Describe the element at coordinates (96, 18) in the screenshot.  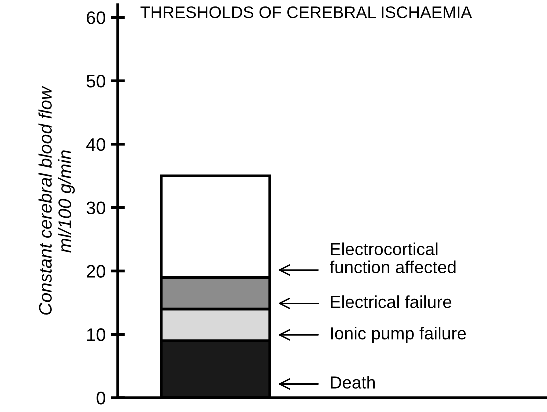
I see `y-tick-label: 60` at that location.